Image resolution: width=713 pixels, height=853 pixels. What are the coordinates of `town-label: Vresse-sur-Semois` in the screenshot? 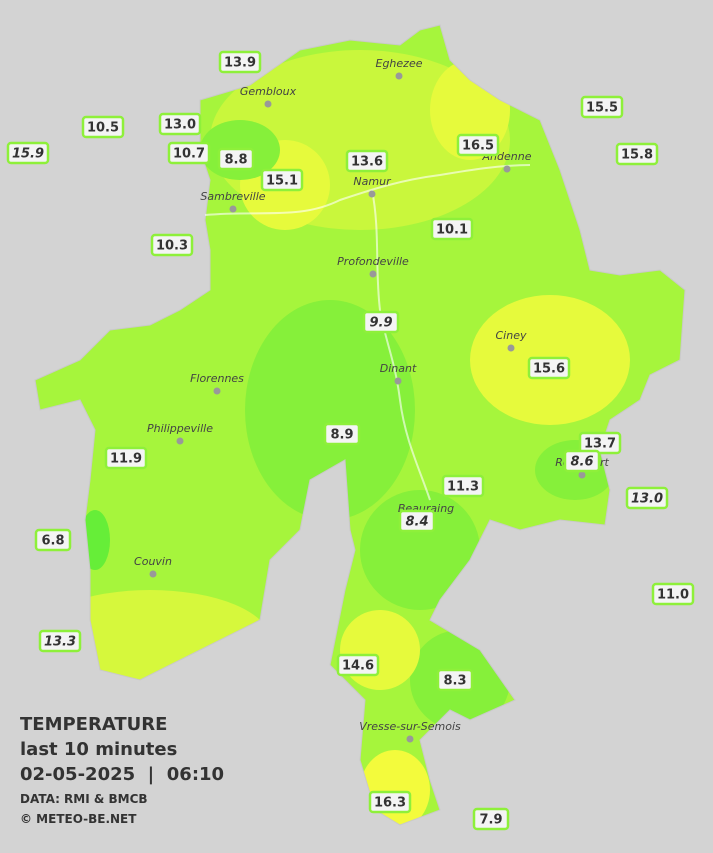 It's located at (410, 726).